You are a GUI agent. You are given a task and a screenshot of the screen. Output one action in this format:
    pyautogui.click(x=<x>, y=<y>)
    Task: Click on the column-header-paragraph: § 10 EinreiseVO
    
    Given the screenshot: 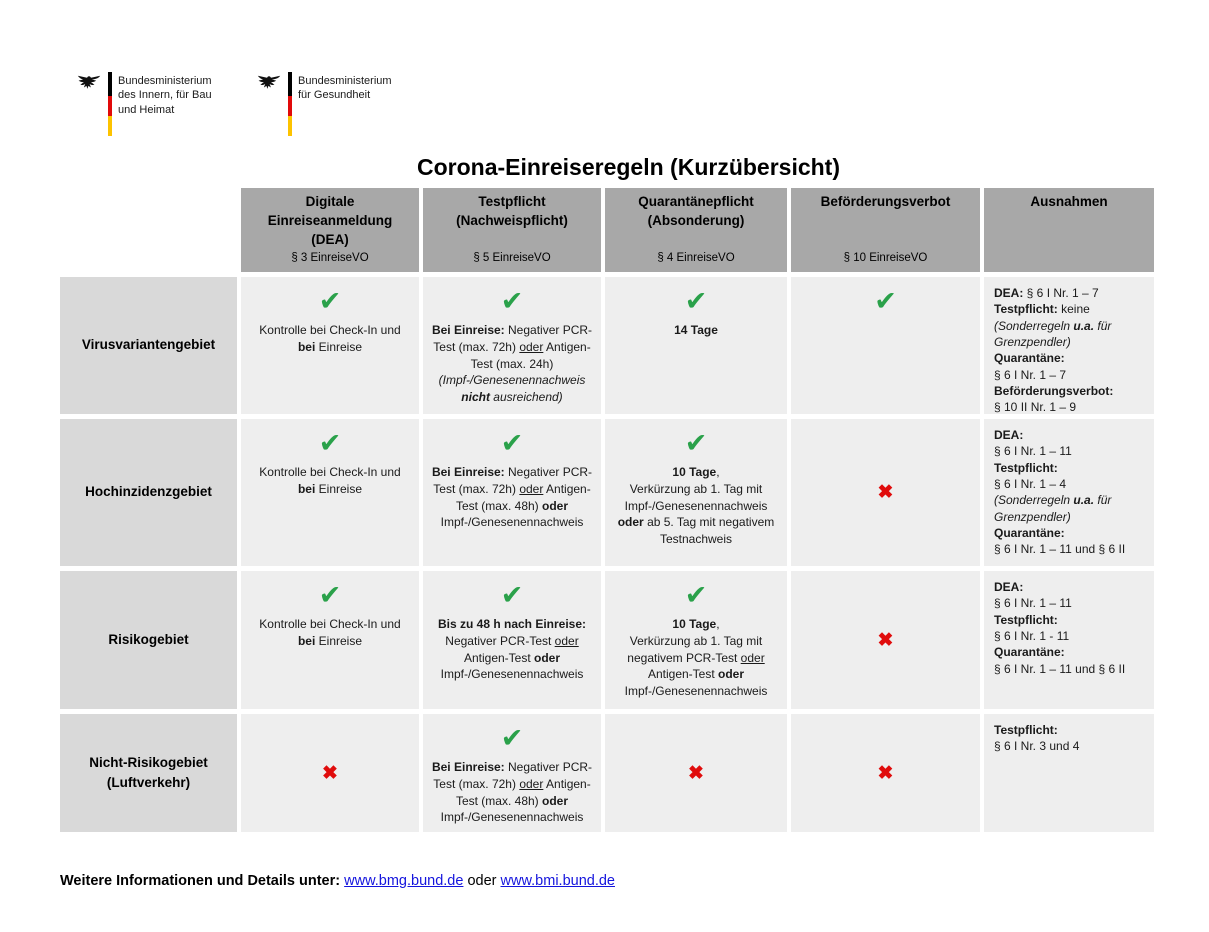 What is the action you would take?
    pyautogui.click(x=885, y=258)
    